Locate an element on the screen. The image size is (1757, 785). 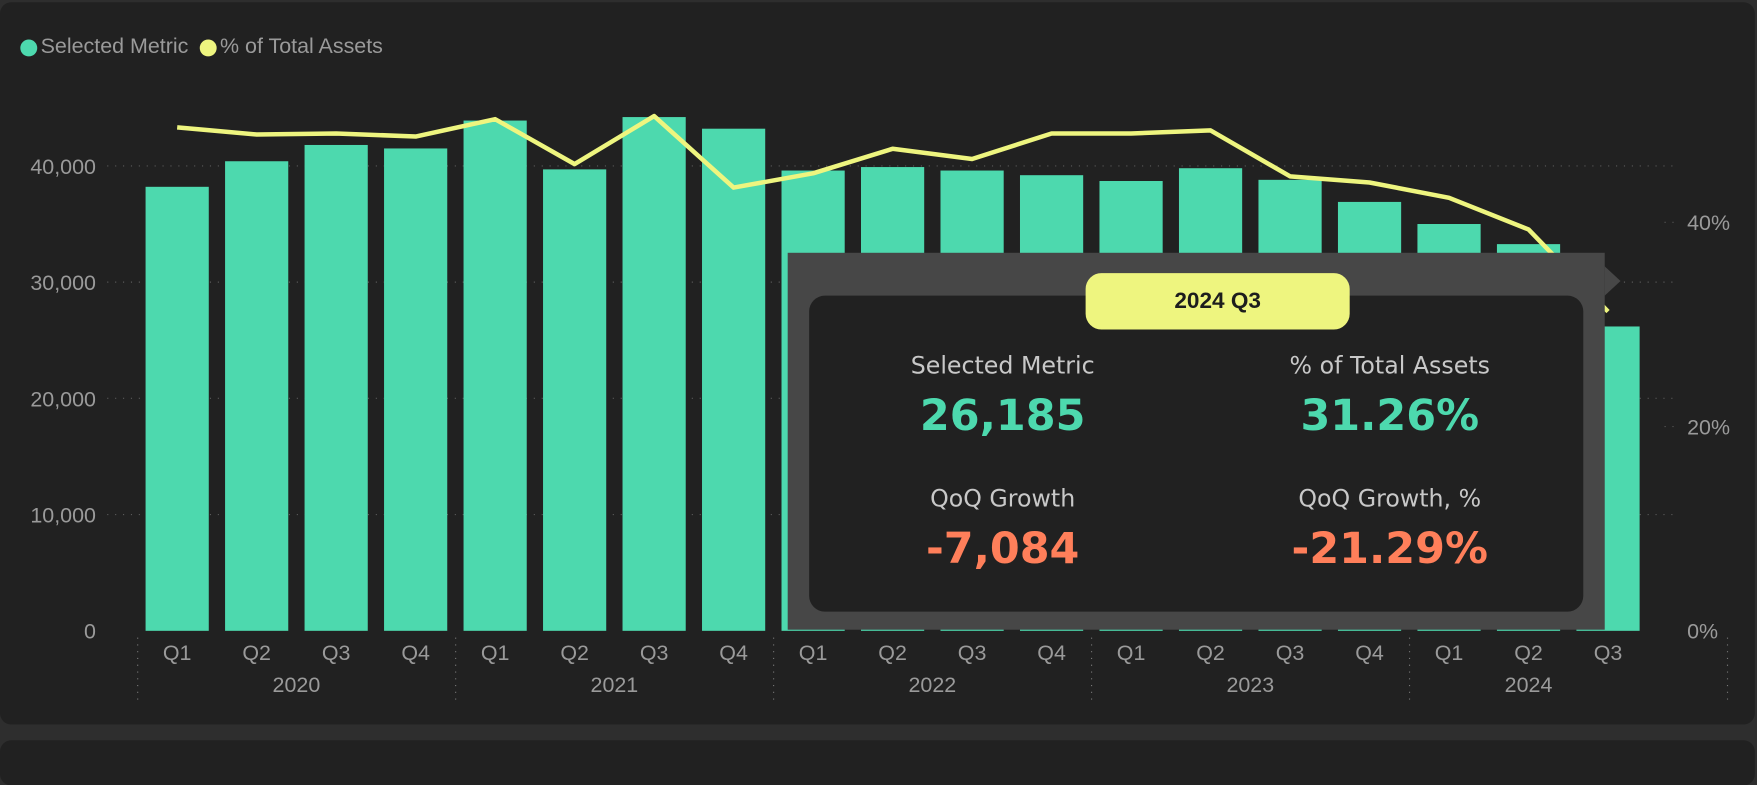
y-left-tick-label: 30,000 is located at coordinates (63, 283).